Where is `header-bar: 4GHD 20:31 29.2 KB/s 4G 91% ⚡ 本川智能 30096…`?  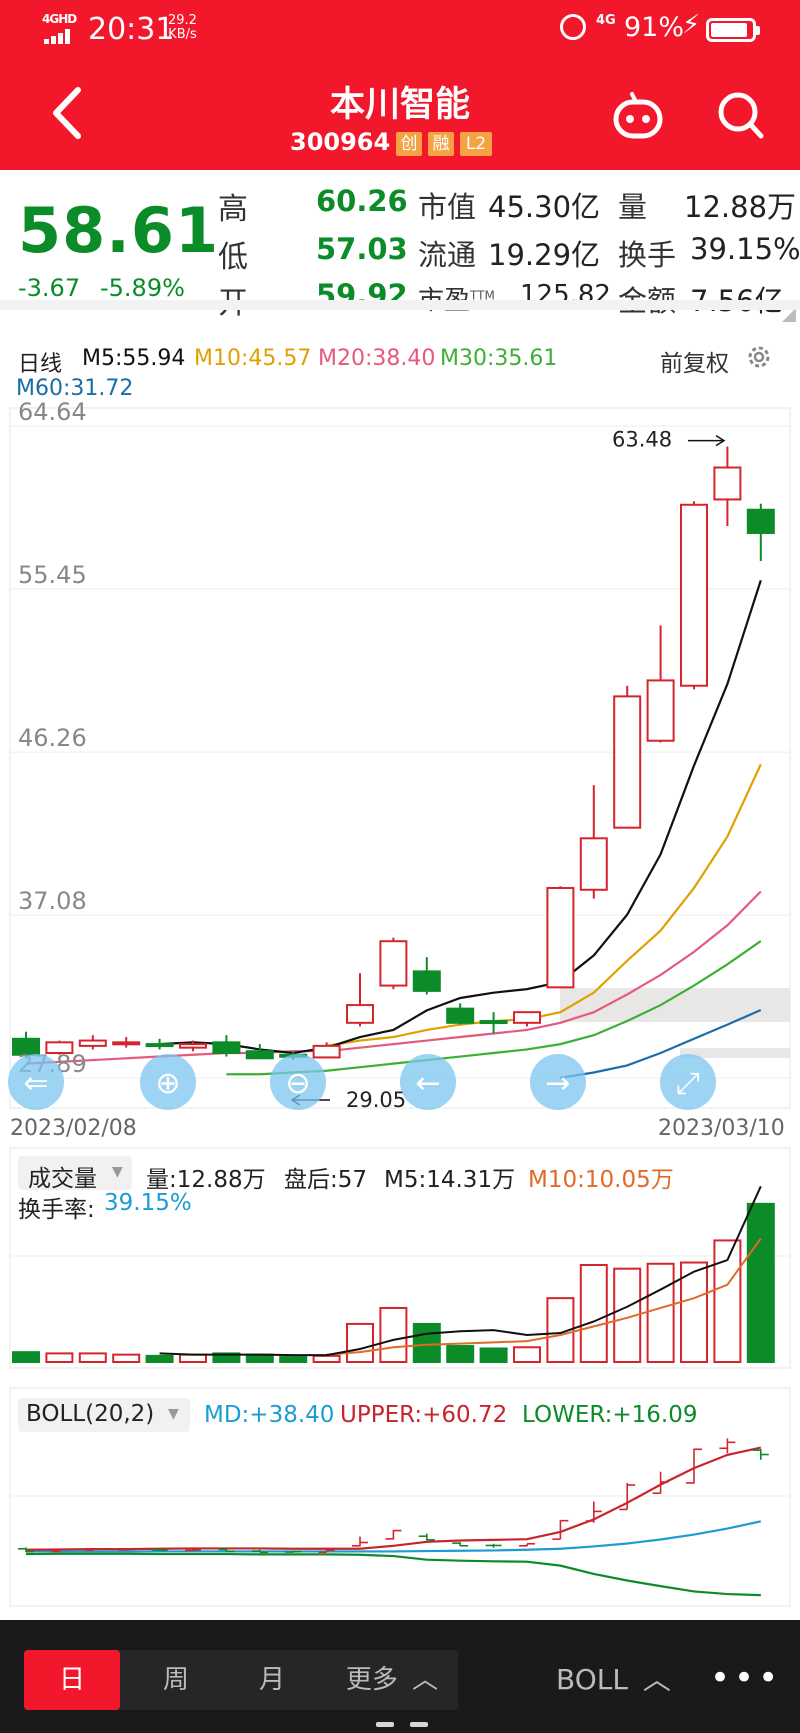
header-bar: 4GHD 20:31 29.2 KB/s 4G 91% ⚡ 本川智能 30096… is located at coordinates (400, 85).